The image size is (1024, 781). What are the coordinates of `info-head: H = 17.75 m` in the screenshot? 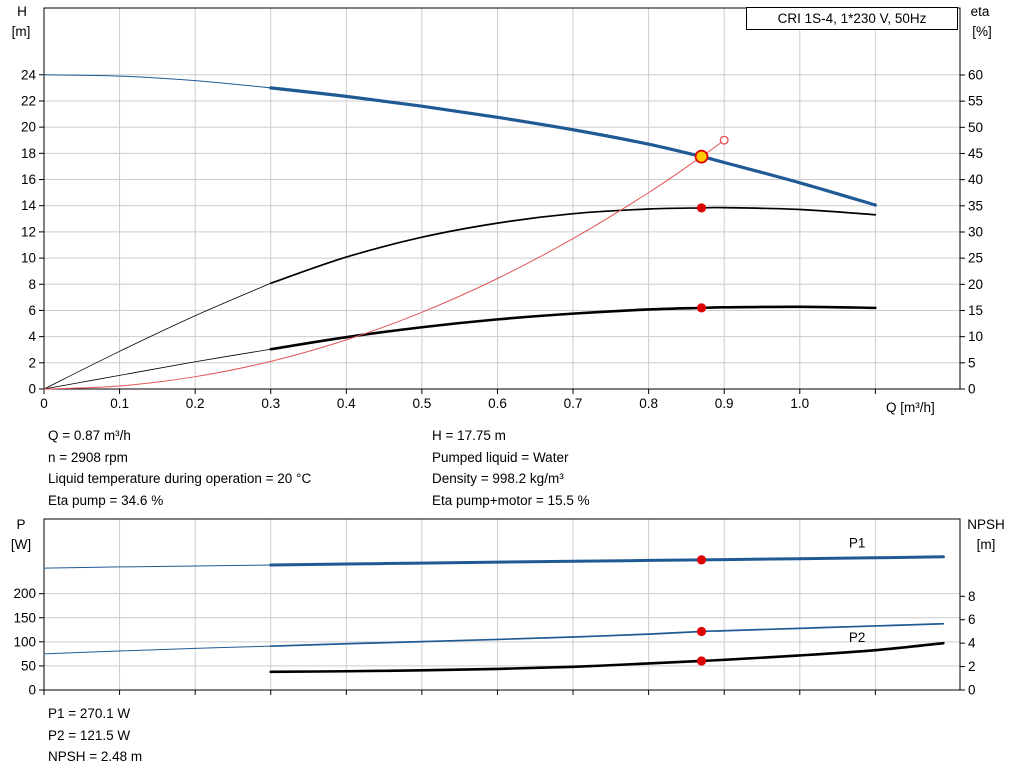 It's located at (469, 435).